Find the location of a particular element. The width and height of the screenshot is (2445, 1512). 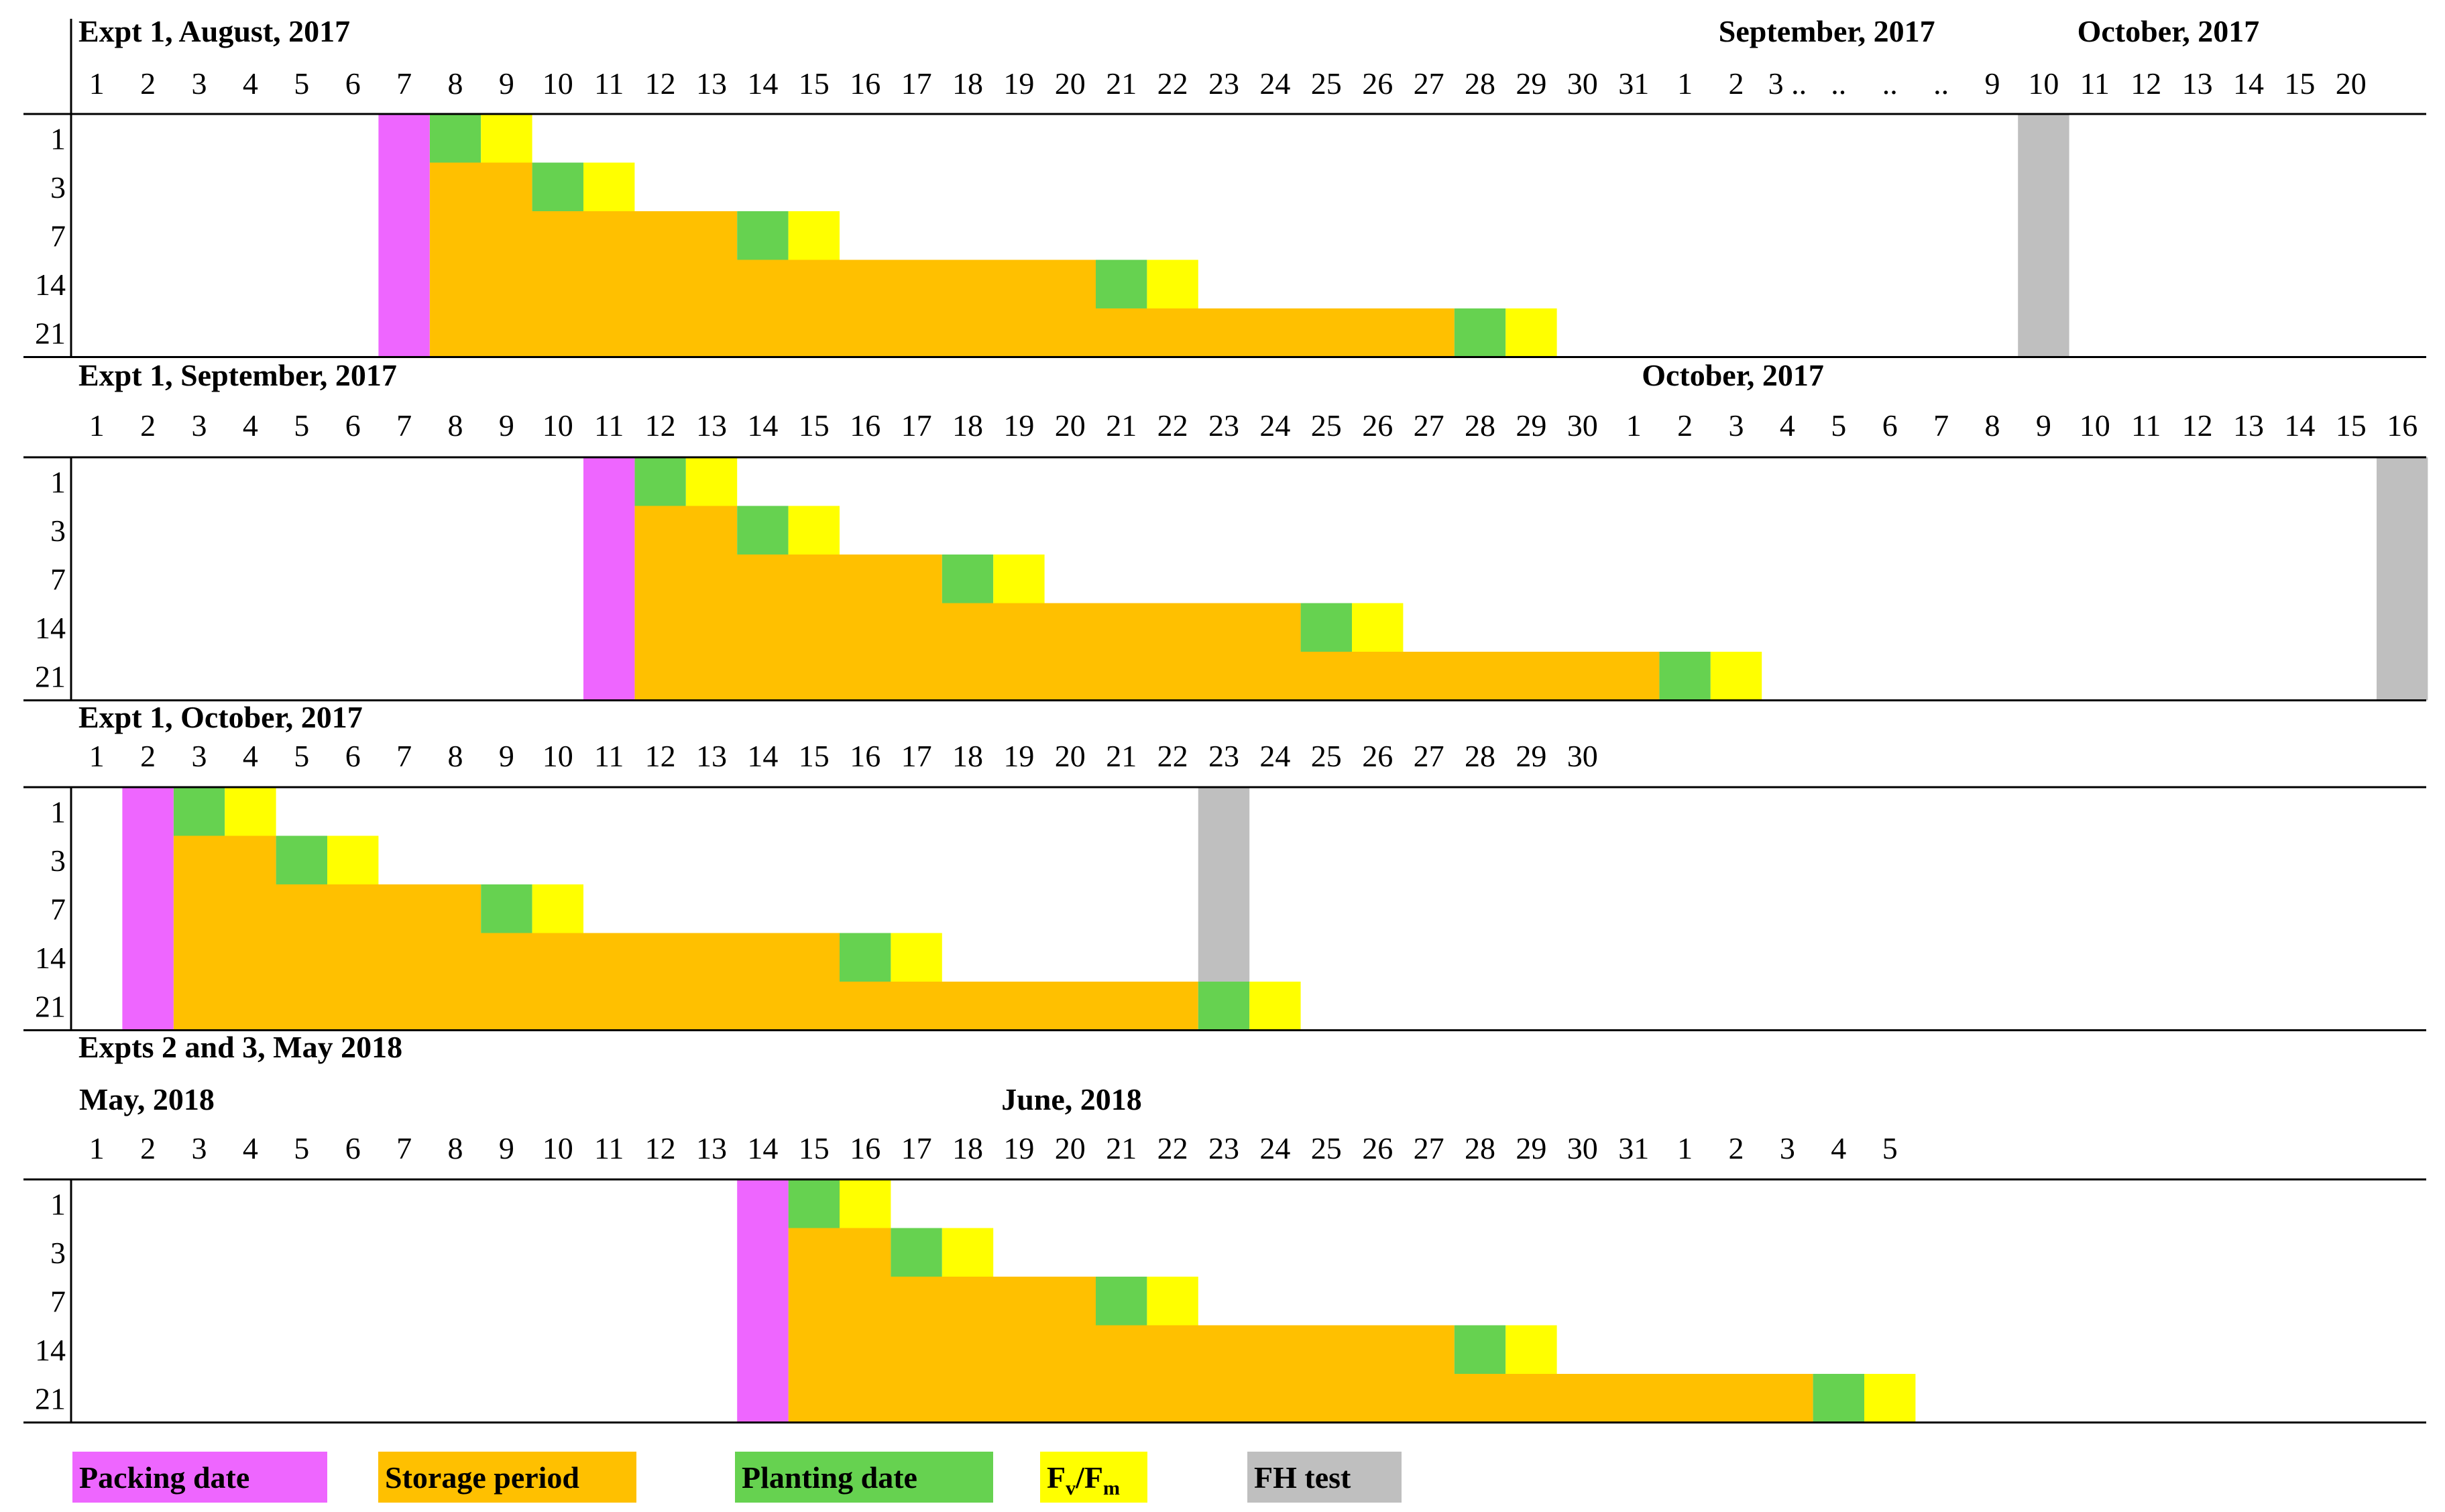

day-tick-label: 15 is located at coordinates (2351, 426).